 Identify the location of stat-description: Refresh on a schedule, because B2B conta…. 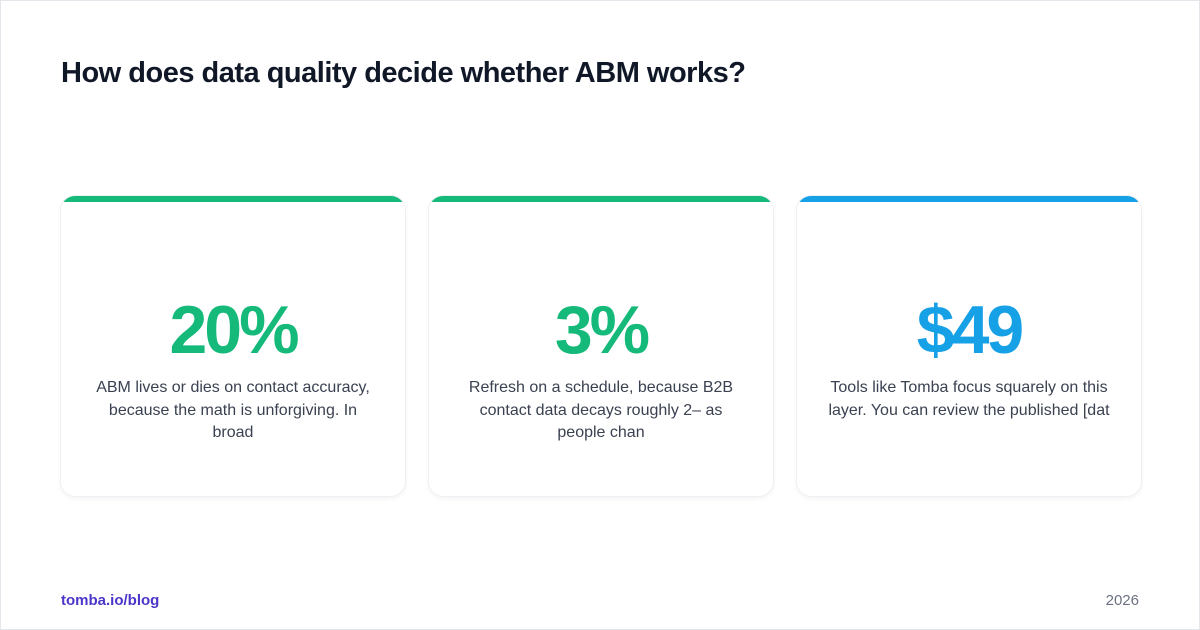
(601, 410).